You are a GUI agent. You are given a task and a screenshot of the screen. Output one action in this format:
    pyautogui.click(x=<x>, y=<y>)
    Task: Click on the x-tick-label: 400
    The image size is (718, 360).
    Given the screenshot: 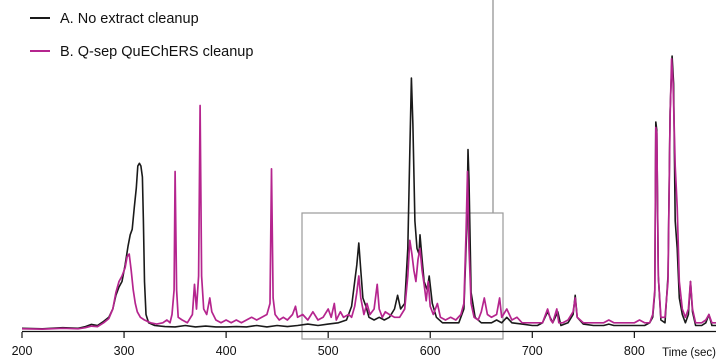 What is the action you would take?
    pyautogui.click(x=226, y=351)
    